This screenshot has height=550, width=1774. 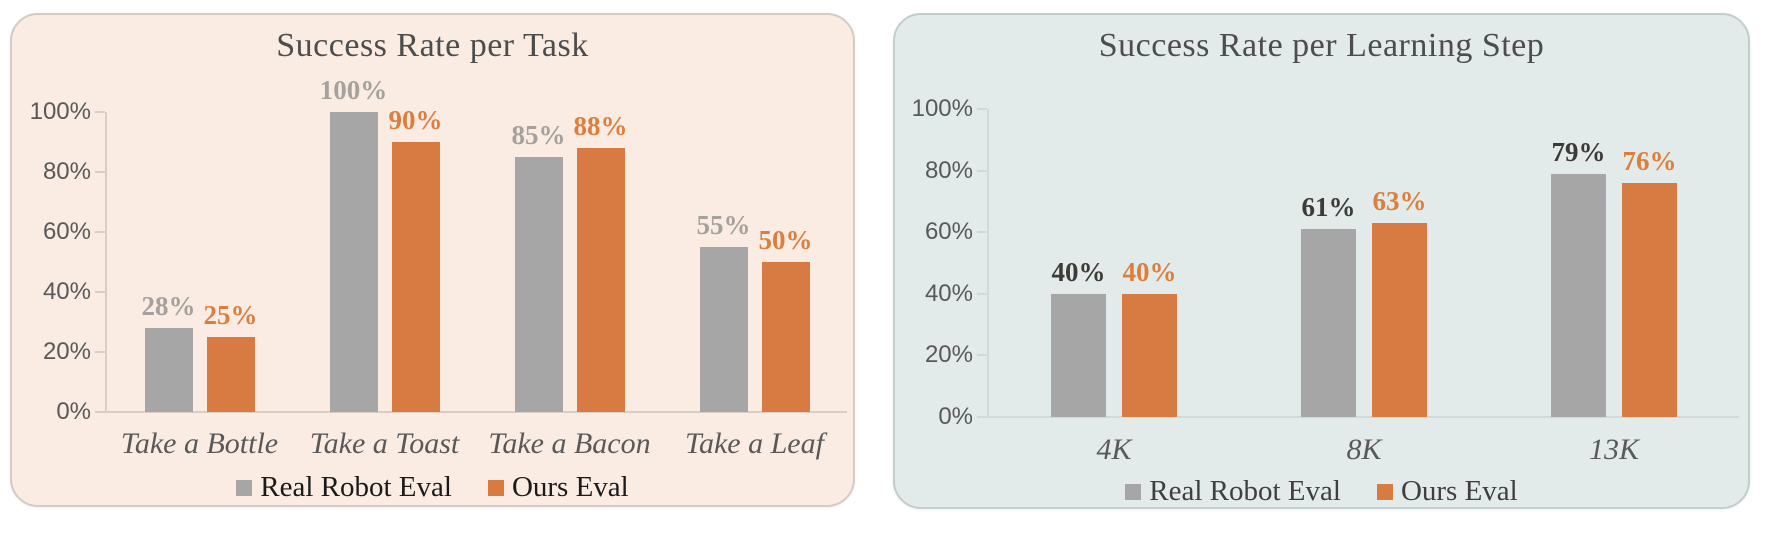 I want to click on bar: 85%, so click(x=539, y=266).